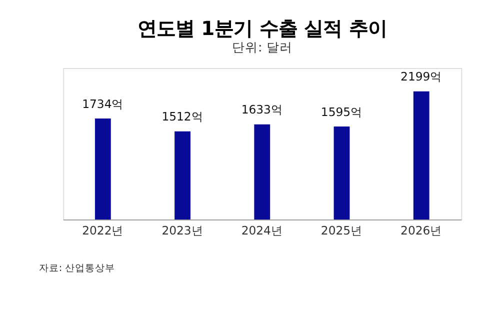 Image resolution: width=500 pixels, height=333 pixels. I want to click on x-tick-label: 2024년, so click(262, 231).